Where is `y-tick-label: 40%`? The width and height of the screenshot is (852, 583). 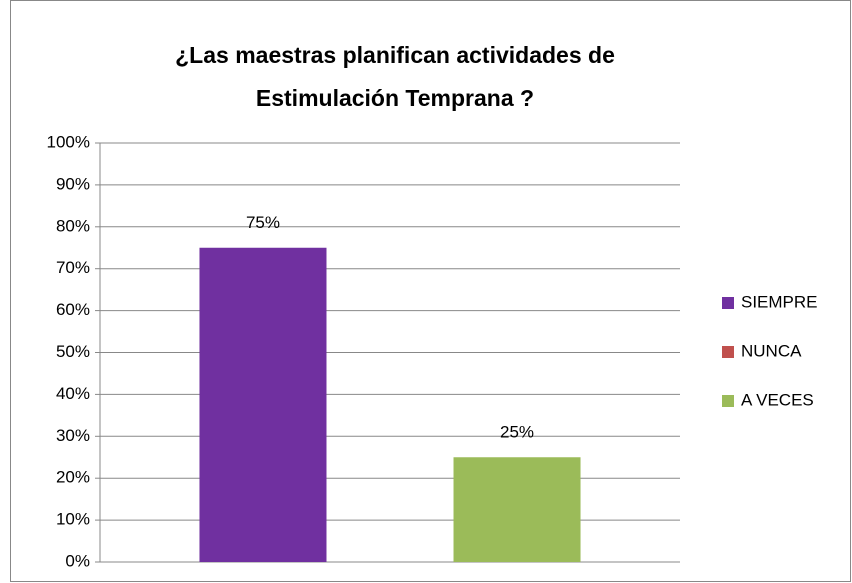
y-tick-label: 40% is located at coordinates (73, 393).